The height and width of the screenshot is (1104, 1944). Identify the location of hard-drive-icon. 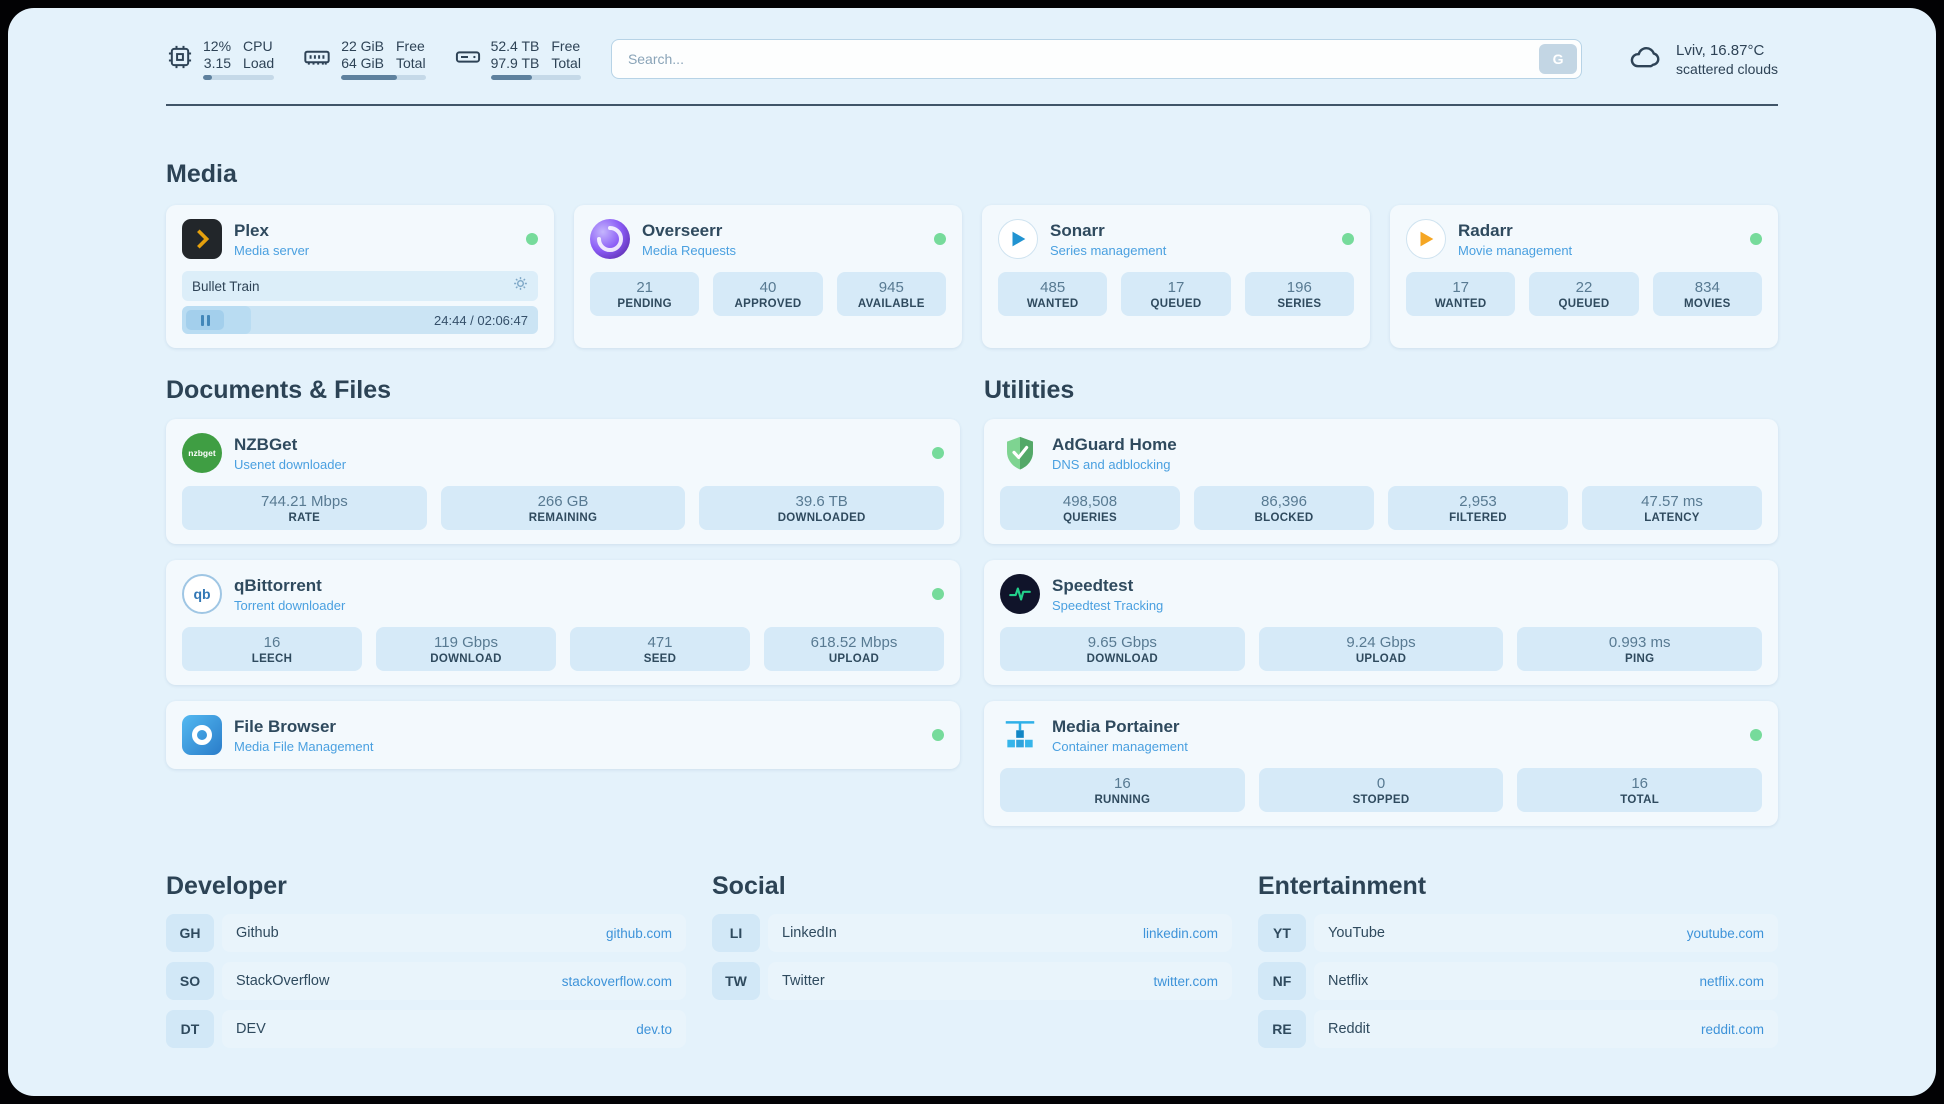
(468, 59).